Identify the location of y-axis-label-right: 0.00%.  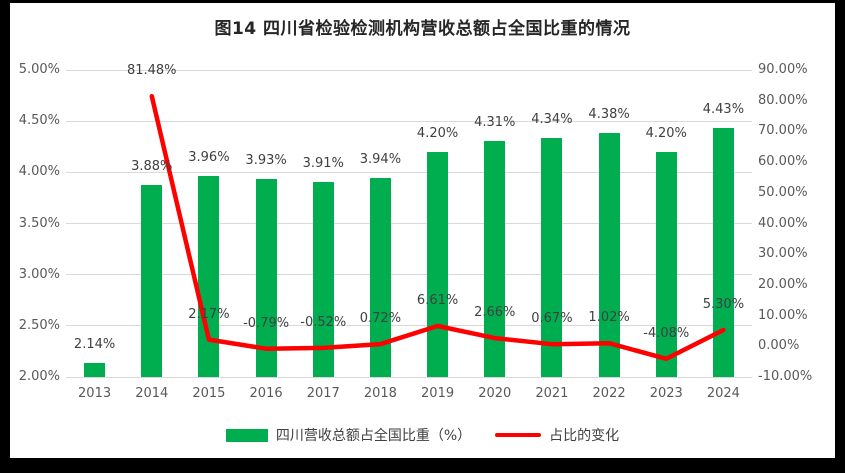
(779, 346).